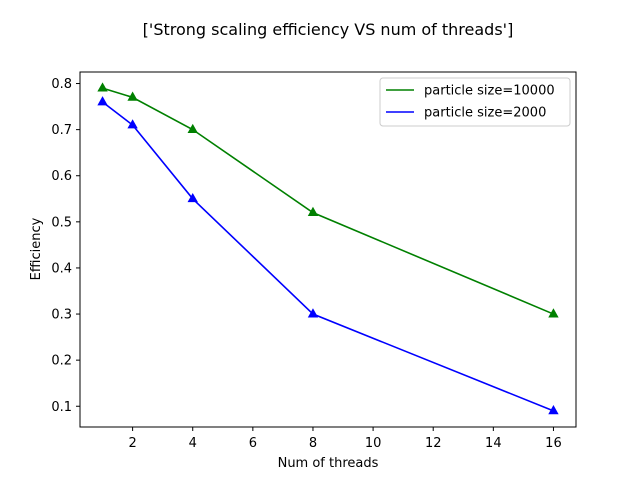  I want to click on x-tick-label: 2, so click(132, 443).